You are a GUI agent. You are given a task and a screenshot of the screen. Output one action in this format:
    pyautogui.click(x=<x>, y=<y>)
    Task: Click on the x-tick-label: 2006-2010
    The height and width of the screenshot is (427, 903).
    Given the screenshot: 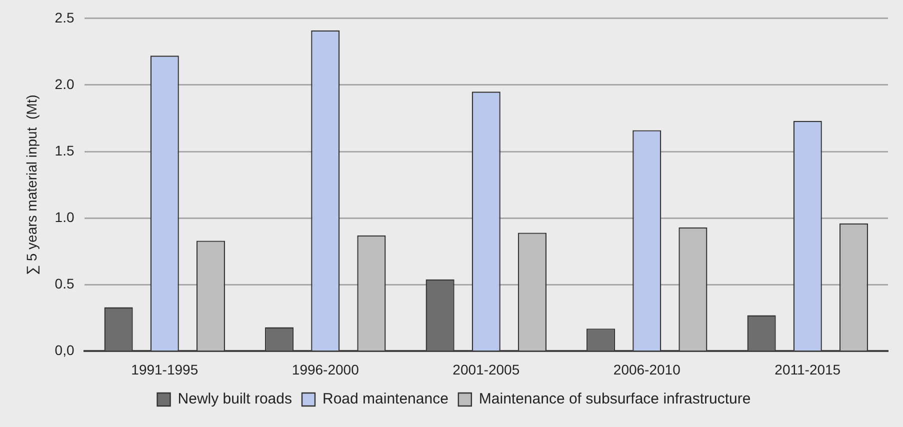 What is the action you would take?
    pyautogui.click(x=647, y=369)
    